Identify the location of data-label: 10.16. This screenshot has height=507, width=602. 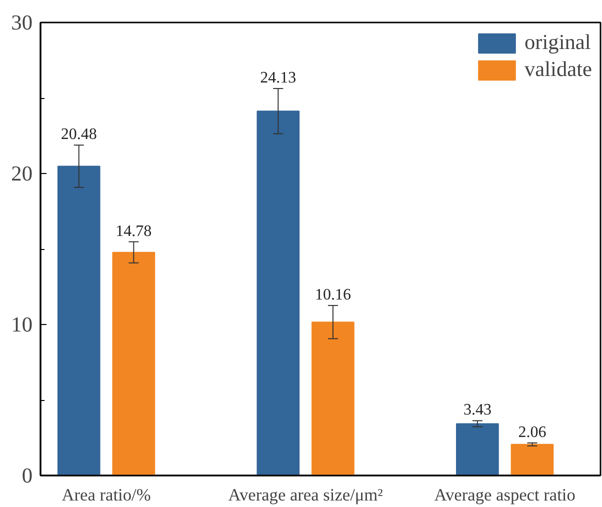
(332, 295).